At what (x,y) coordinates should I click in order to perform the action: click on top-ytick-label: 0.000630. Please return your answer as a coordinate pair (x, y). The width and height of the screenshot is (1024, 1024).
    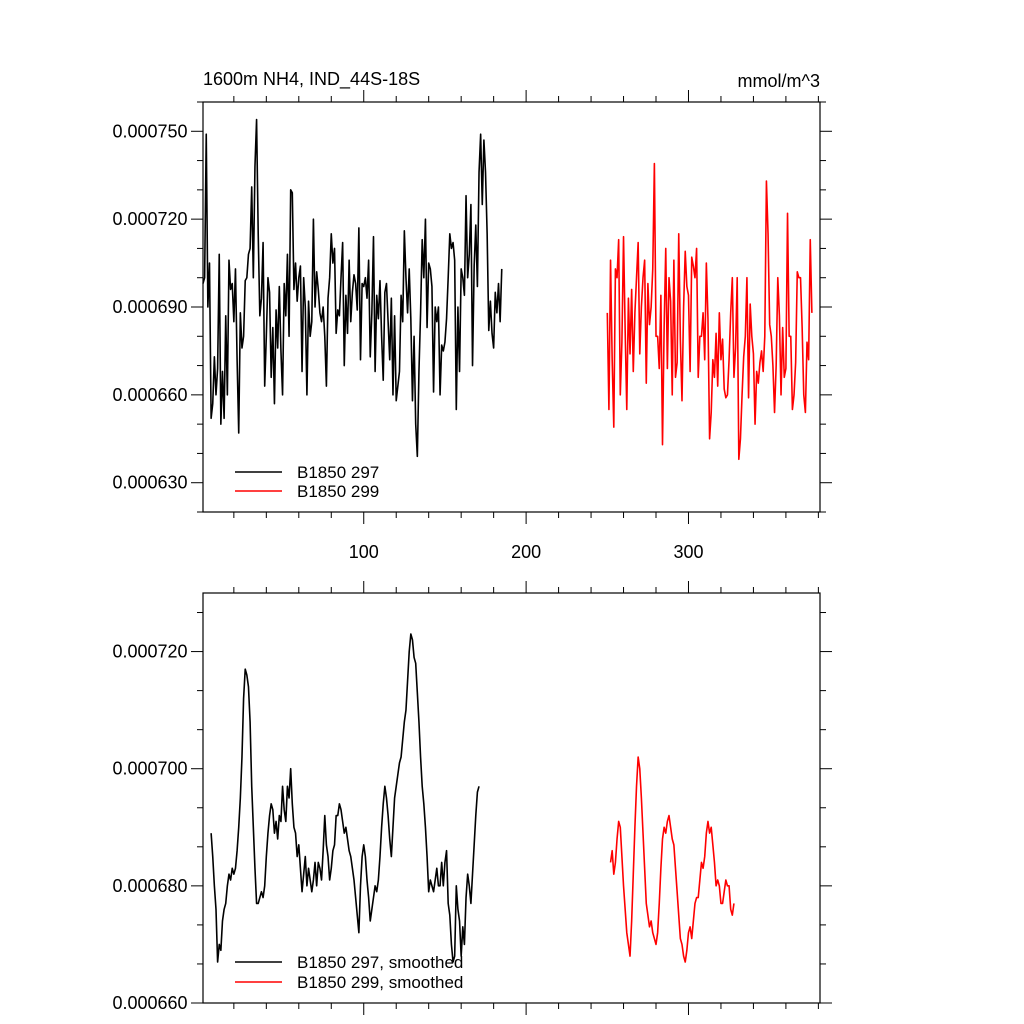
    Looking at the image, I should click on (149, 483).